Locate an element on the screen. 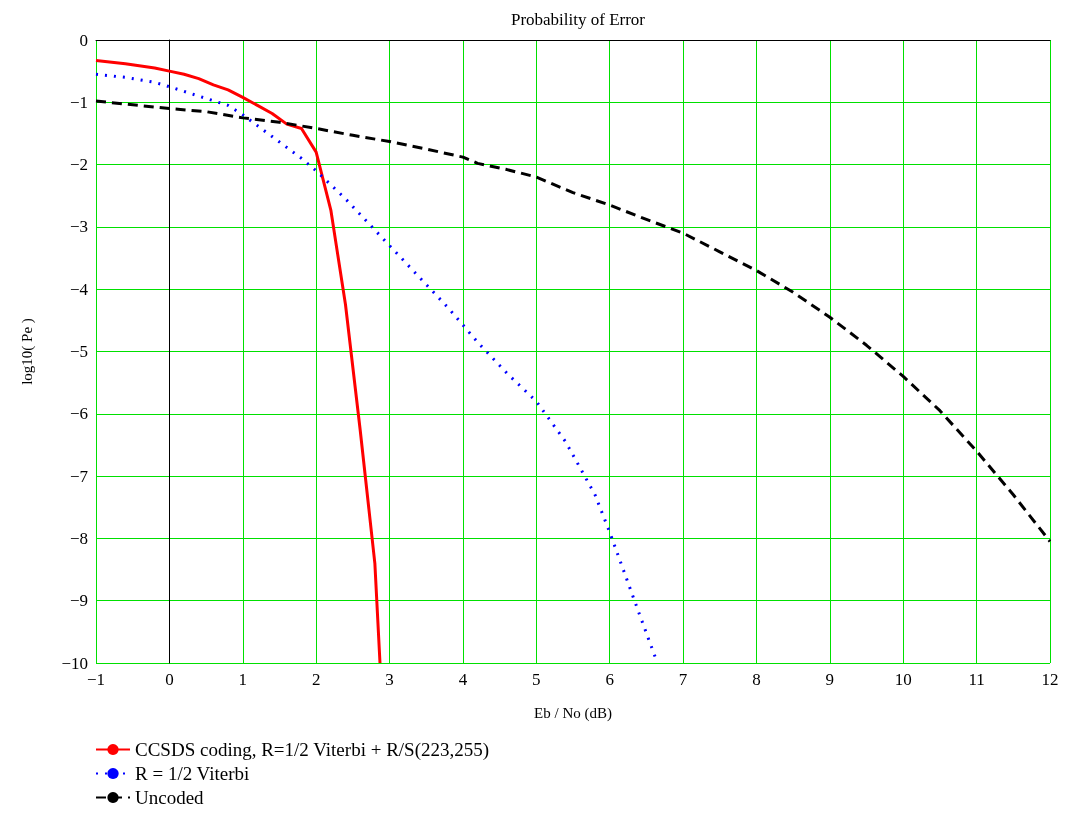 The height and width of the screenshot is (820, 1068). x-tick-label: 1 is located at coordinates (243, 679).